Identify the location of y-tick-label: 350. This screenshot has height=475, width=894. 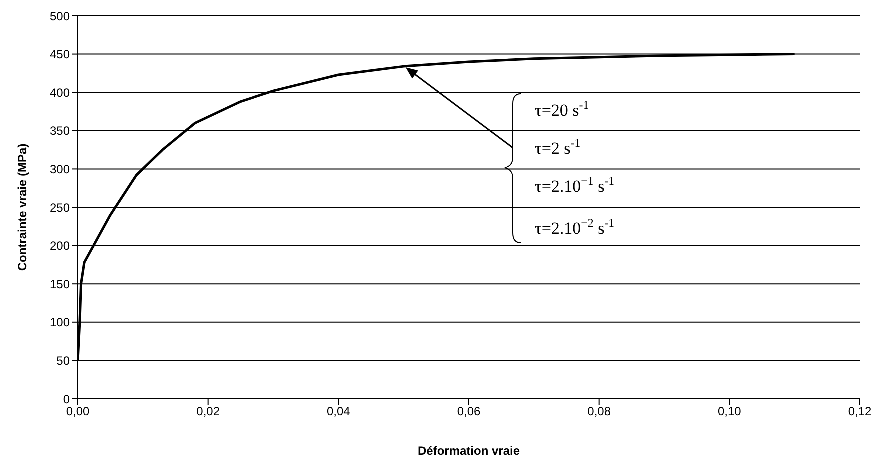
(60, 131).